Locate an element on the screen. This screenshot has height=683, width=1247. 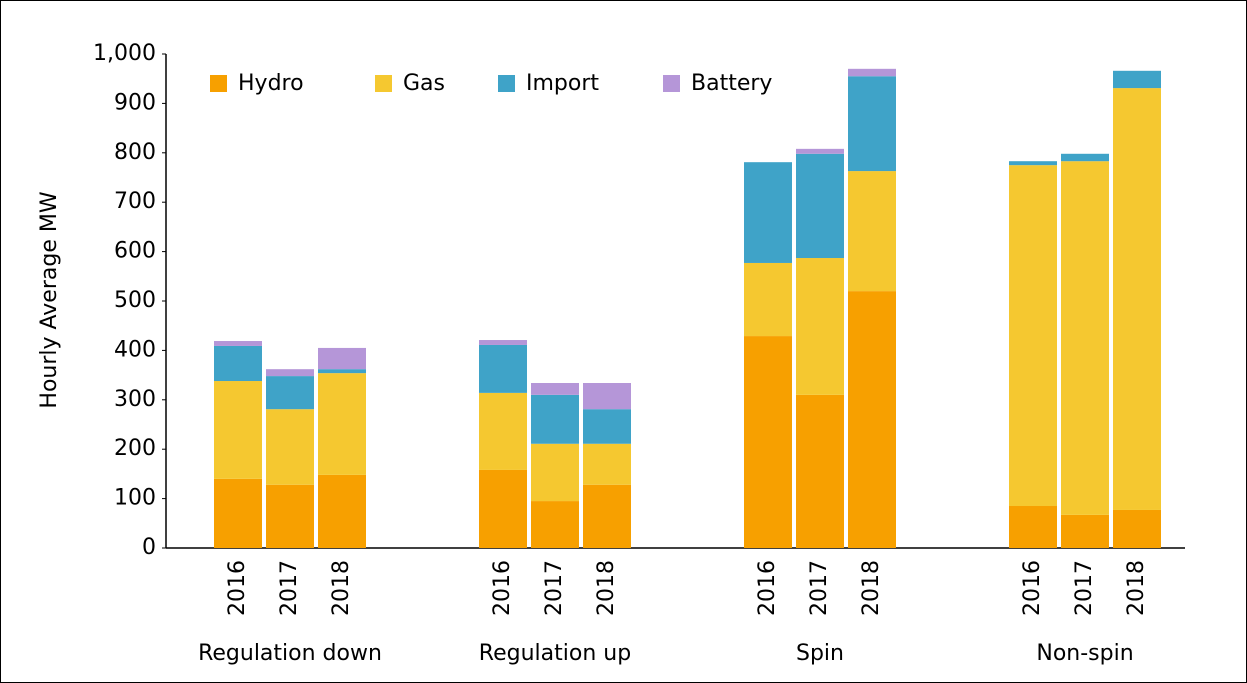
y-tick-label: 300 is located at coordinates (135, 399).